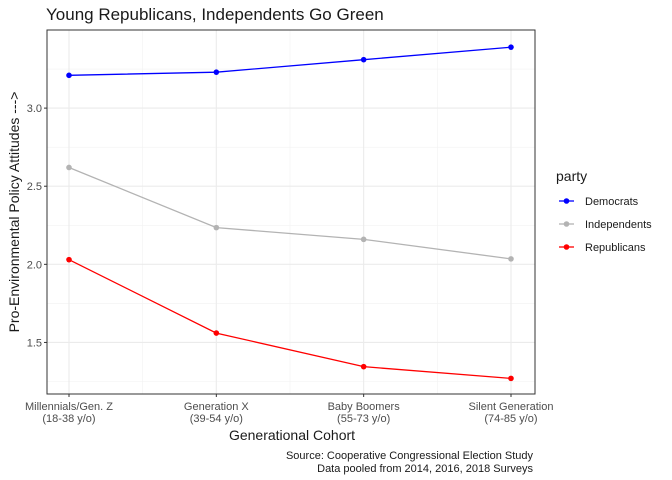  What do you see at coordinates (615, 248) in the screenshot?
I see `legend-label-republicans: Republicans` at bounding box center [615, 248].